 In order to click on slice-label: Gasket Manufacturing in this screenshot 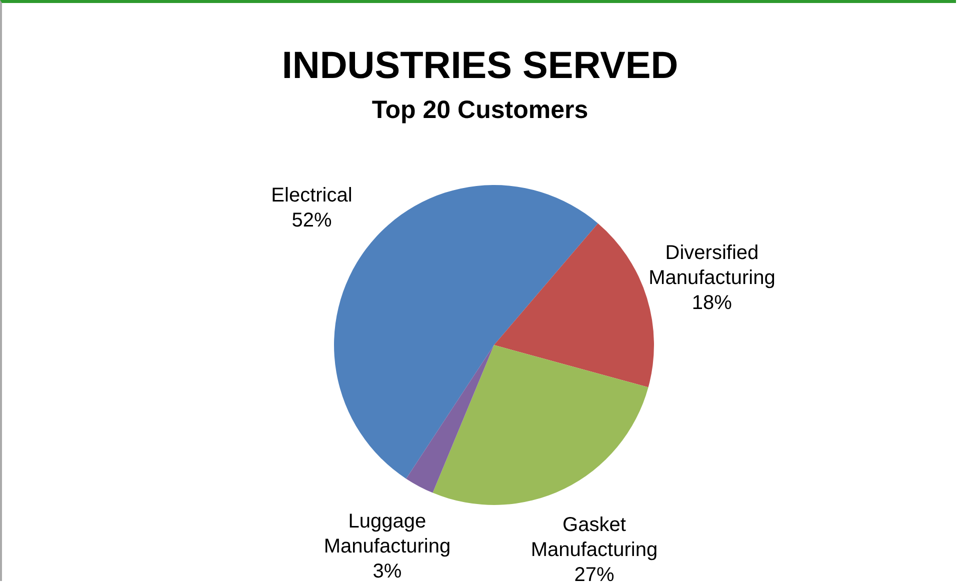, I will do `click(594, 537)`.